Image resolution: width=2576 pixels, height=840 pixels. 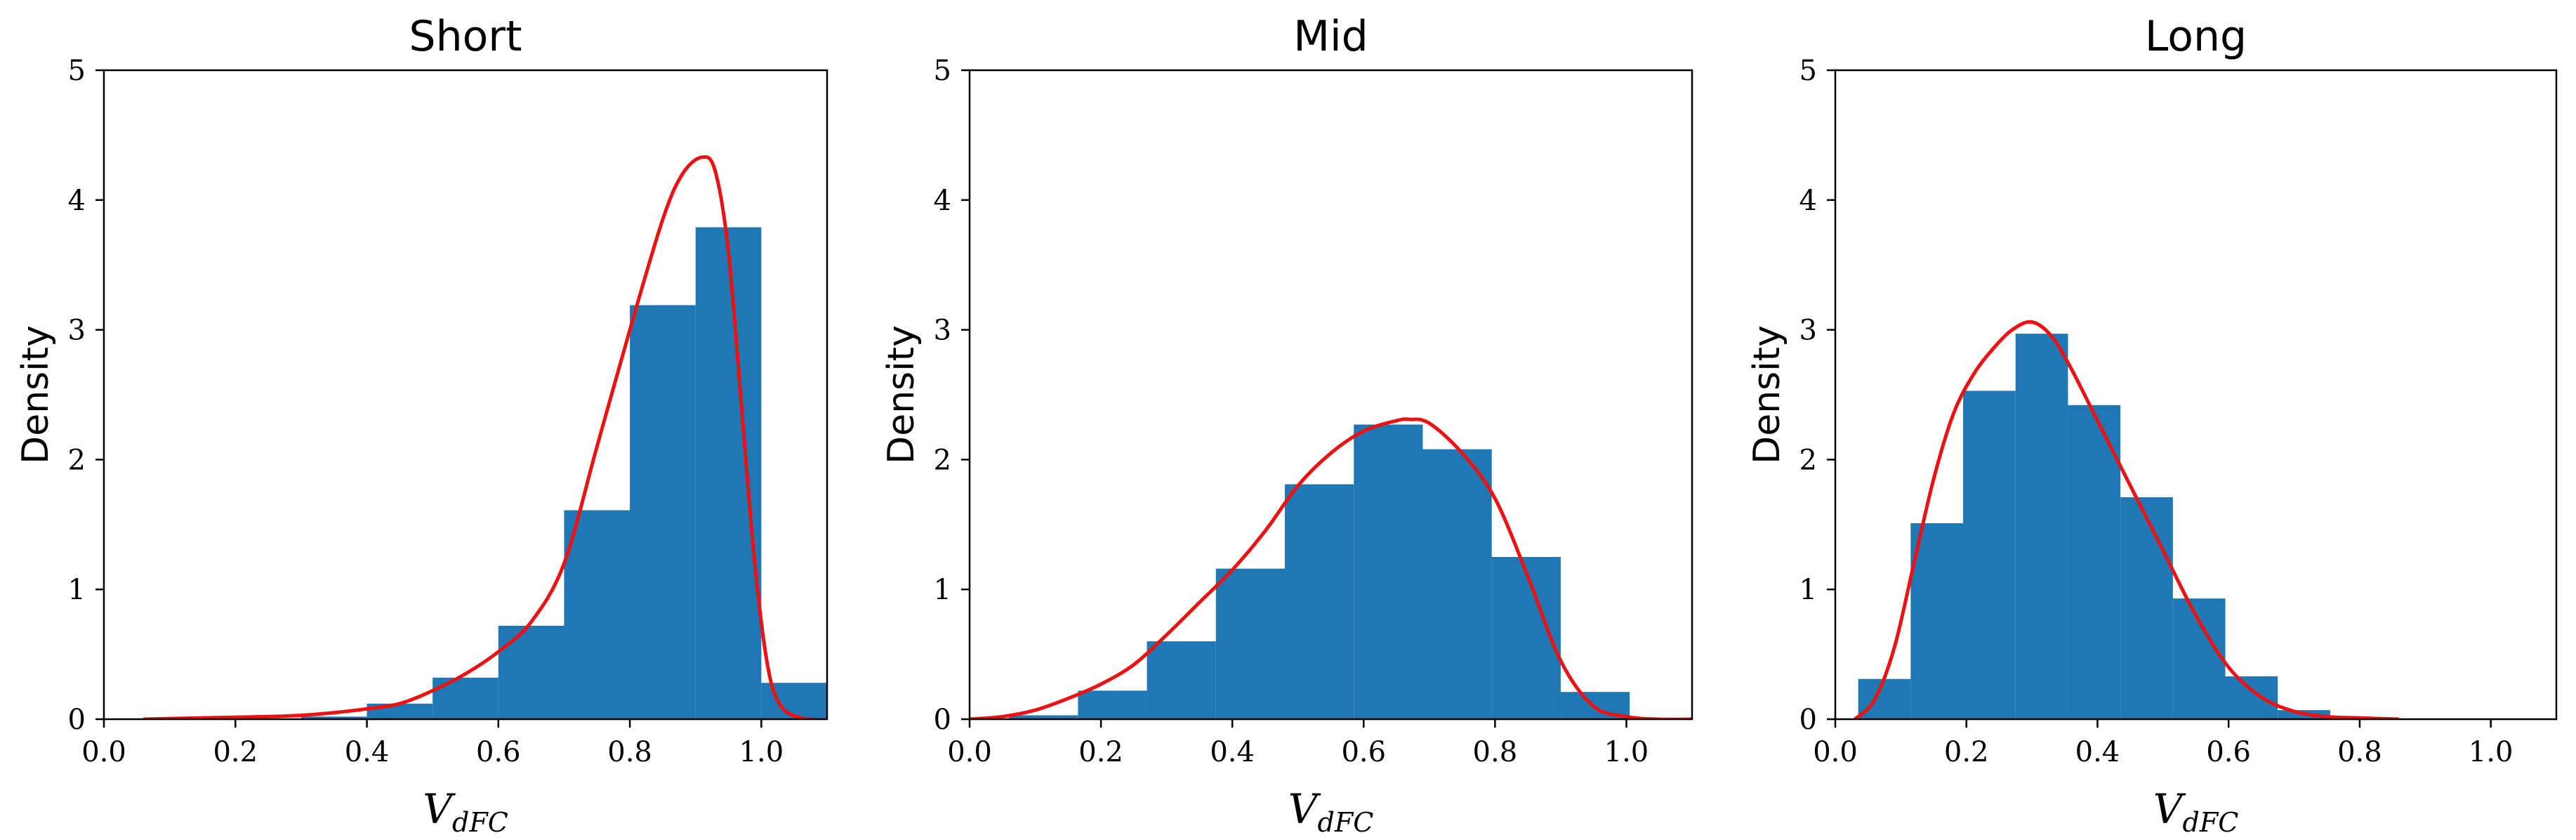 What do you see at coordinates (465, 36) in the screenshot?
I see `chart-title: Short` at bounding box center [465, 36].